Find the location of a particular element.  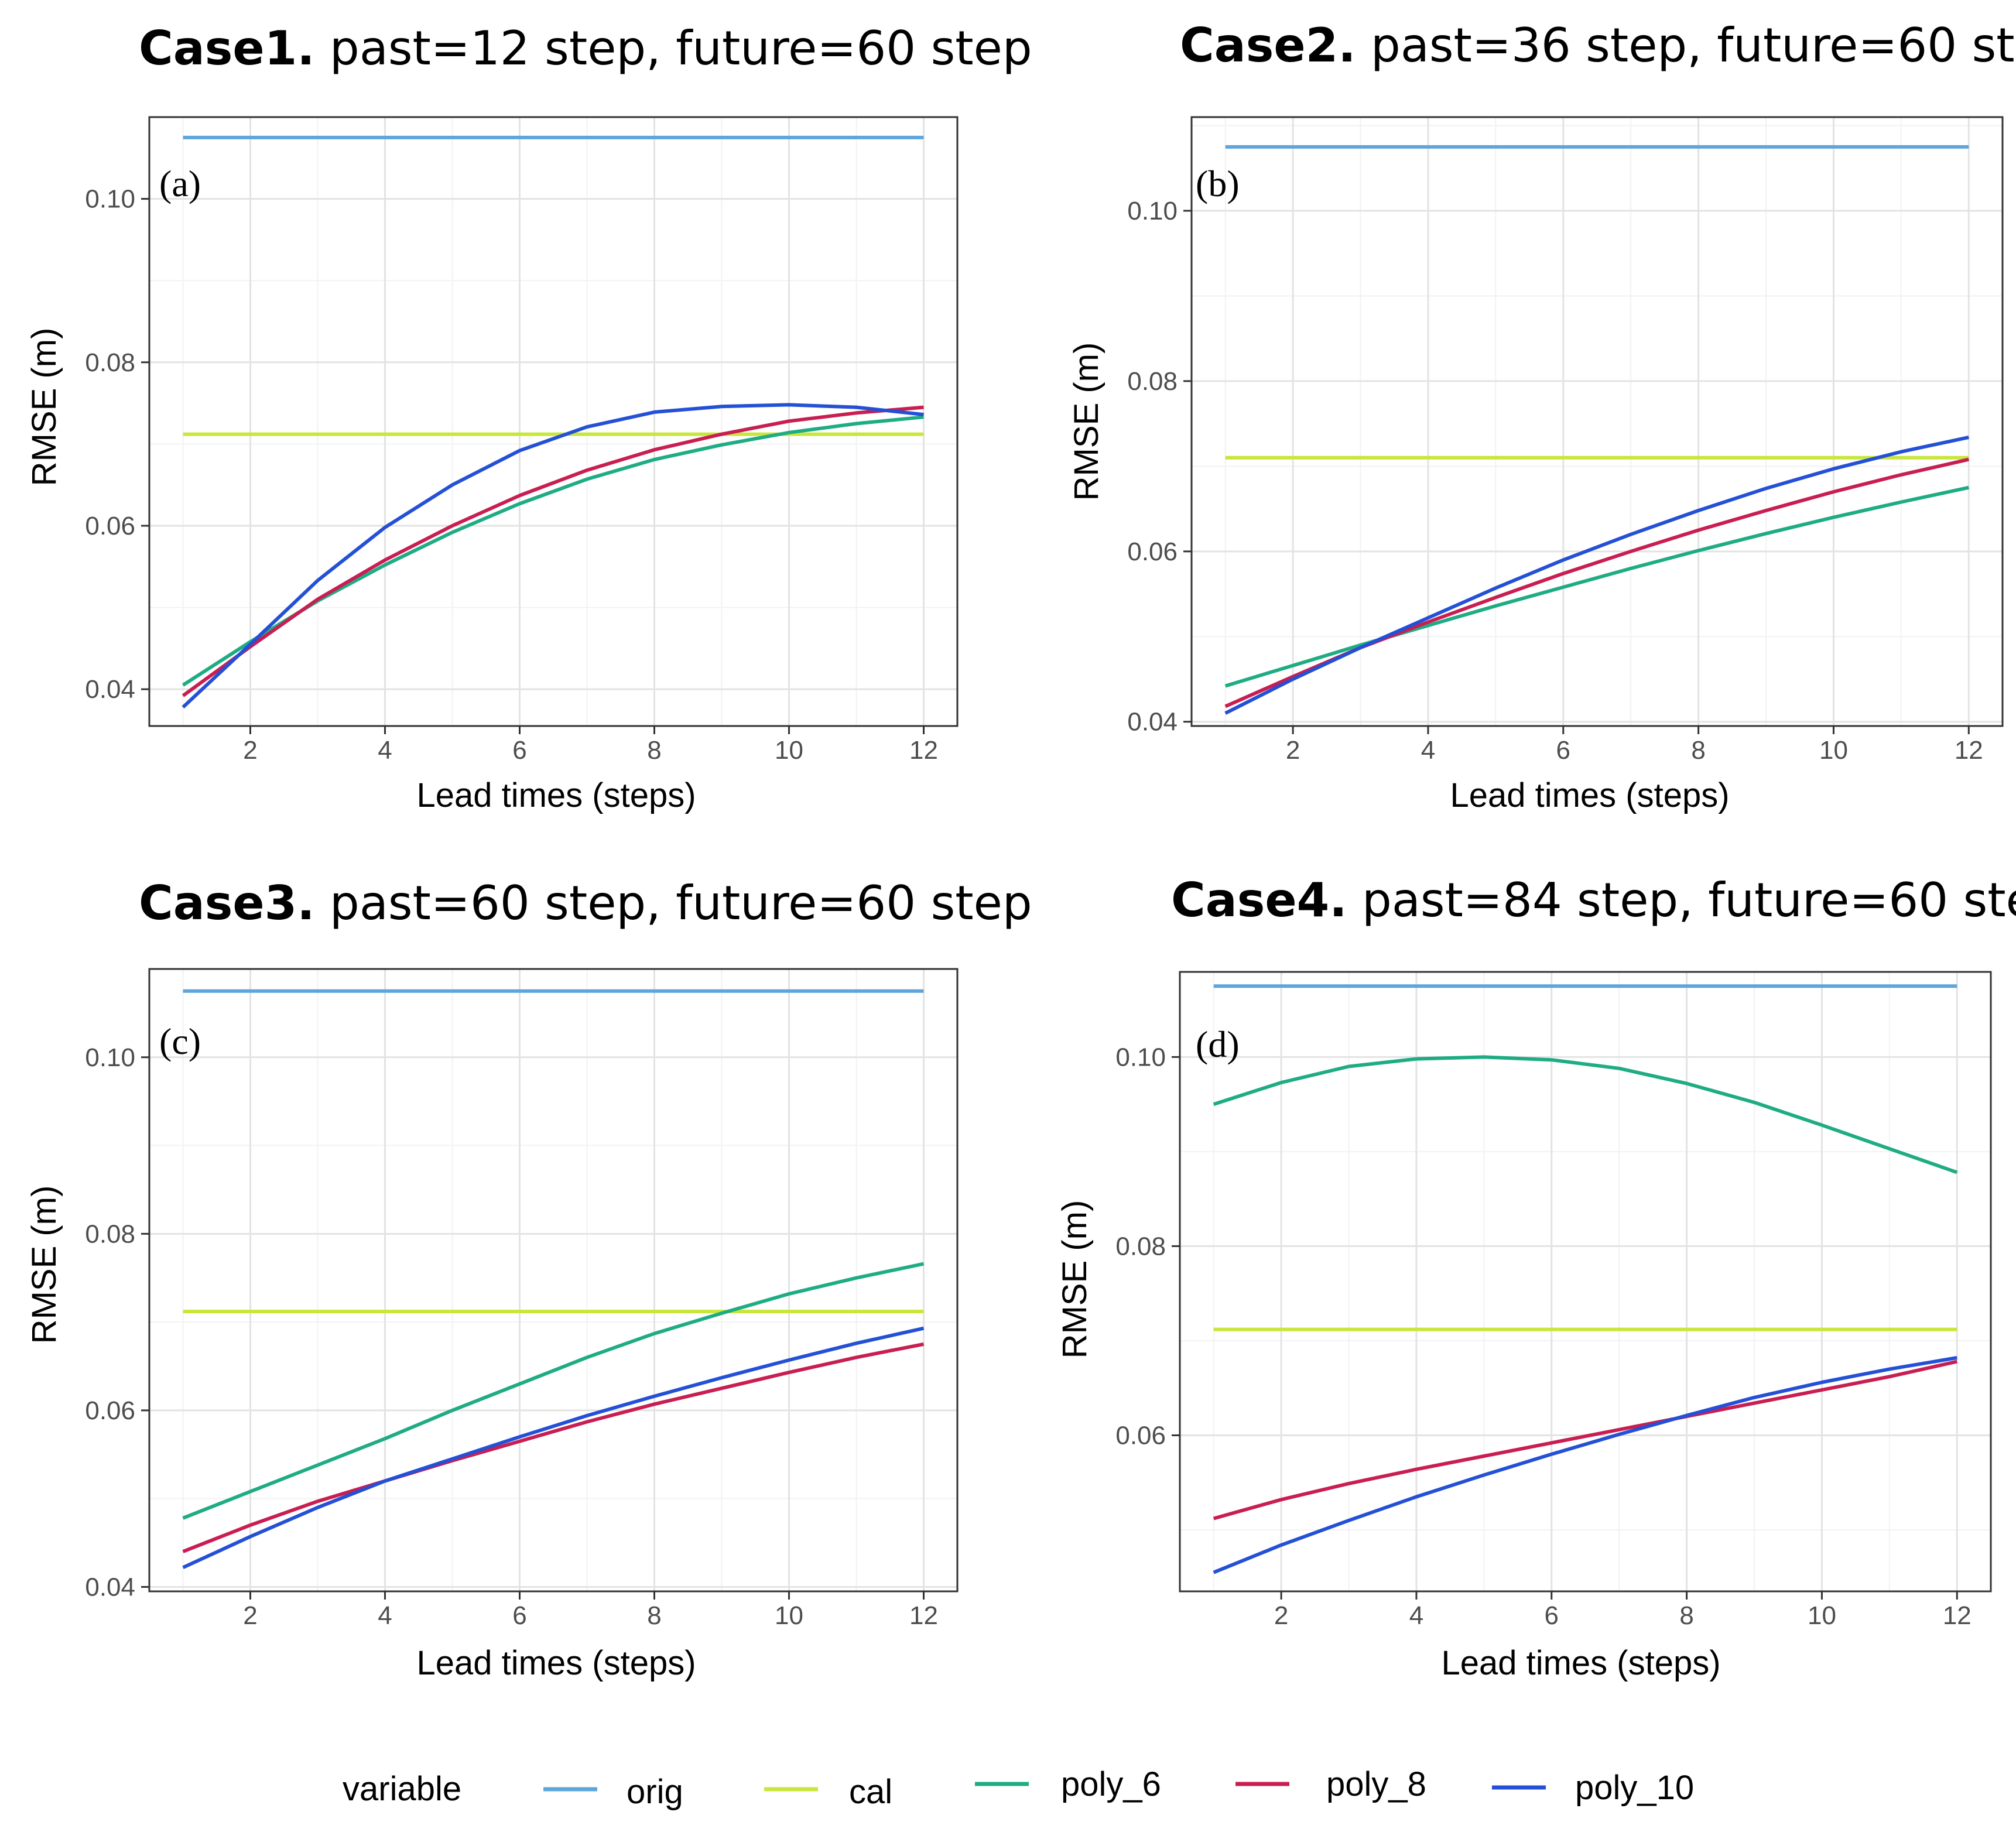

legend-label-poly_8: poly_8 is located at coordinates (1376, 1784).